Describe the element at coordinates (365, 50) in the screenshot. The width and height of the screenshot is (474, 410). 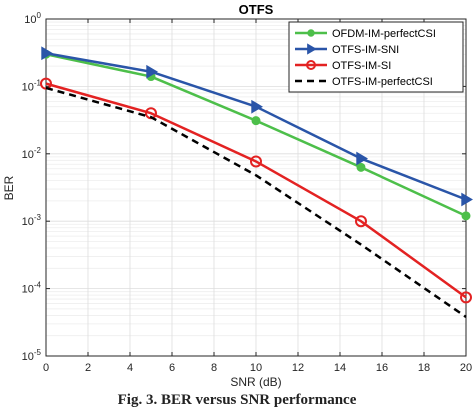
I see `legend-label: OTFS-IM-SNI` at that location.